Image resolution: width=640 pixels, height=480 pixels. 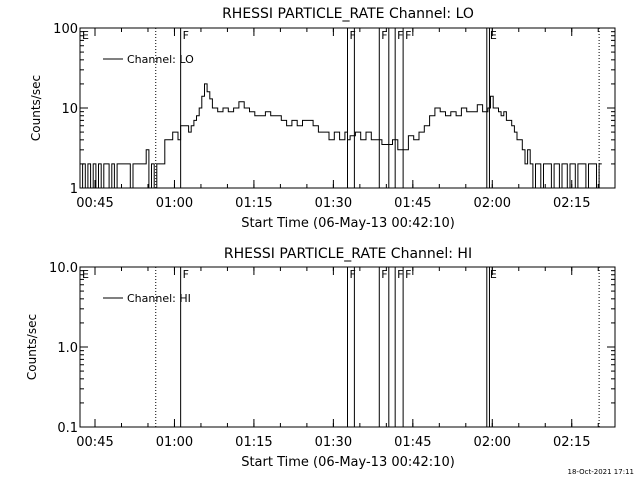 What do you see at coordinates (492, 442) in the screenshot?
I see `x-tick-label-hi: 02:00` at bounding box center [492, 442].